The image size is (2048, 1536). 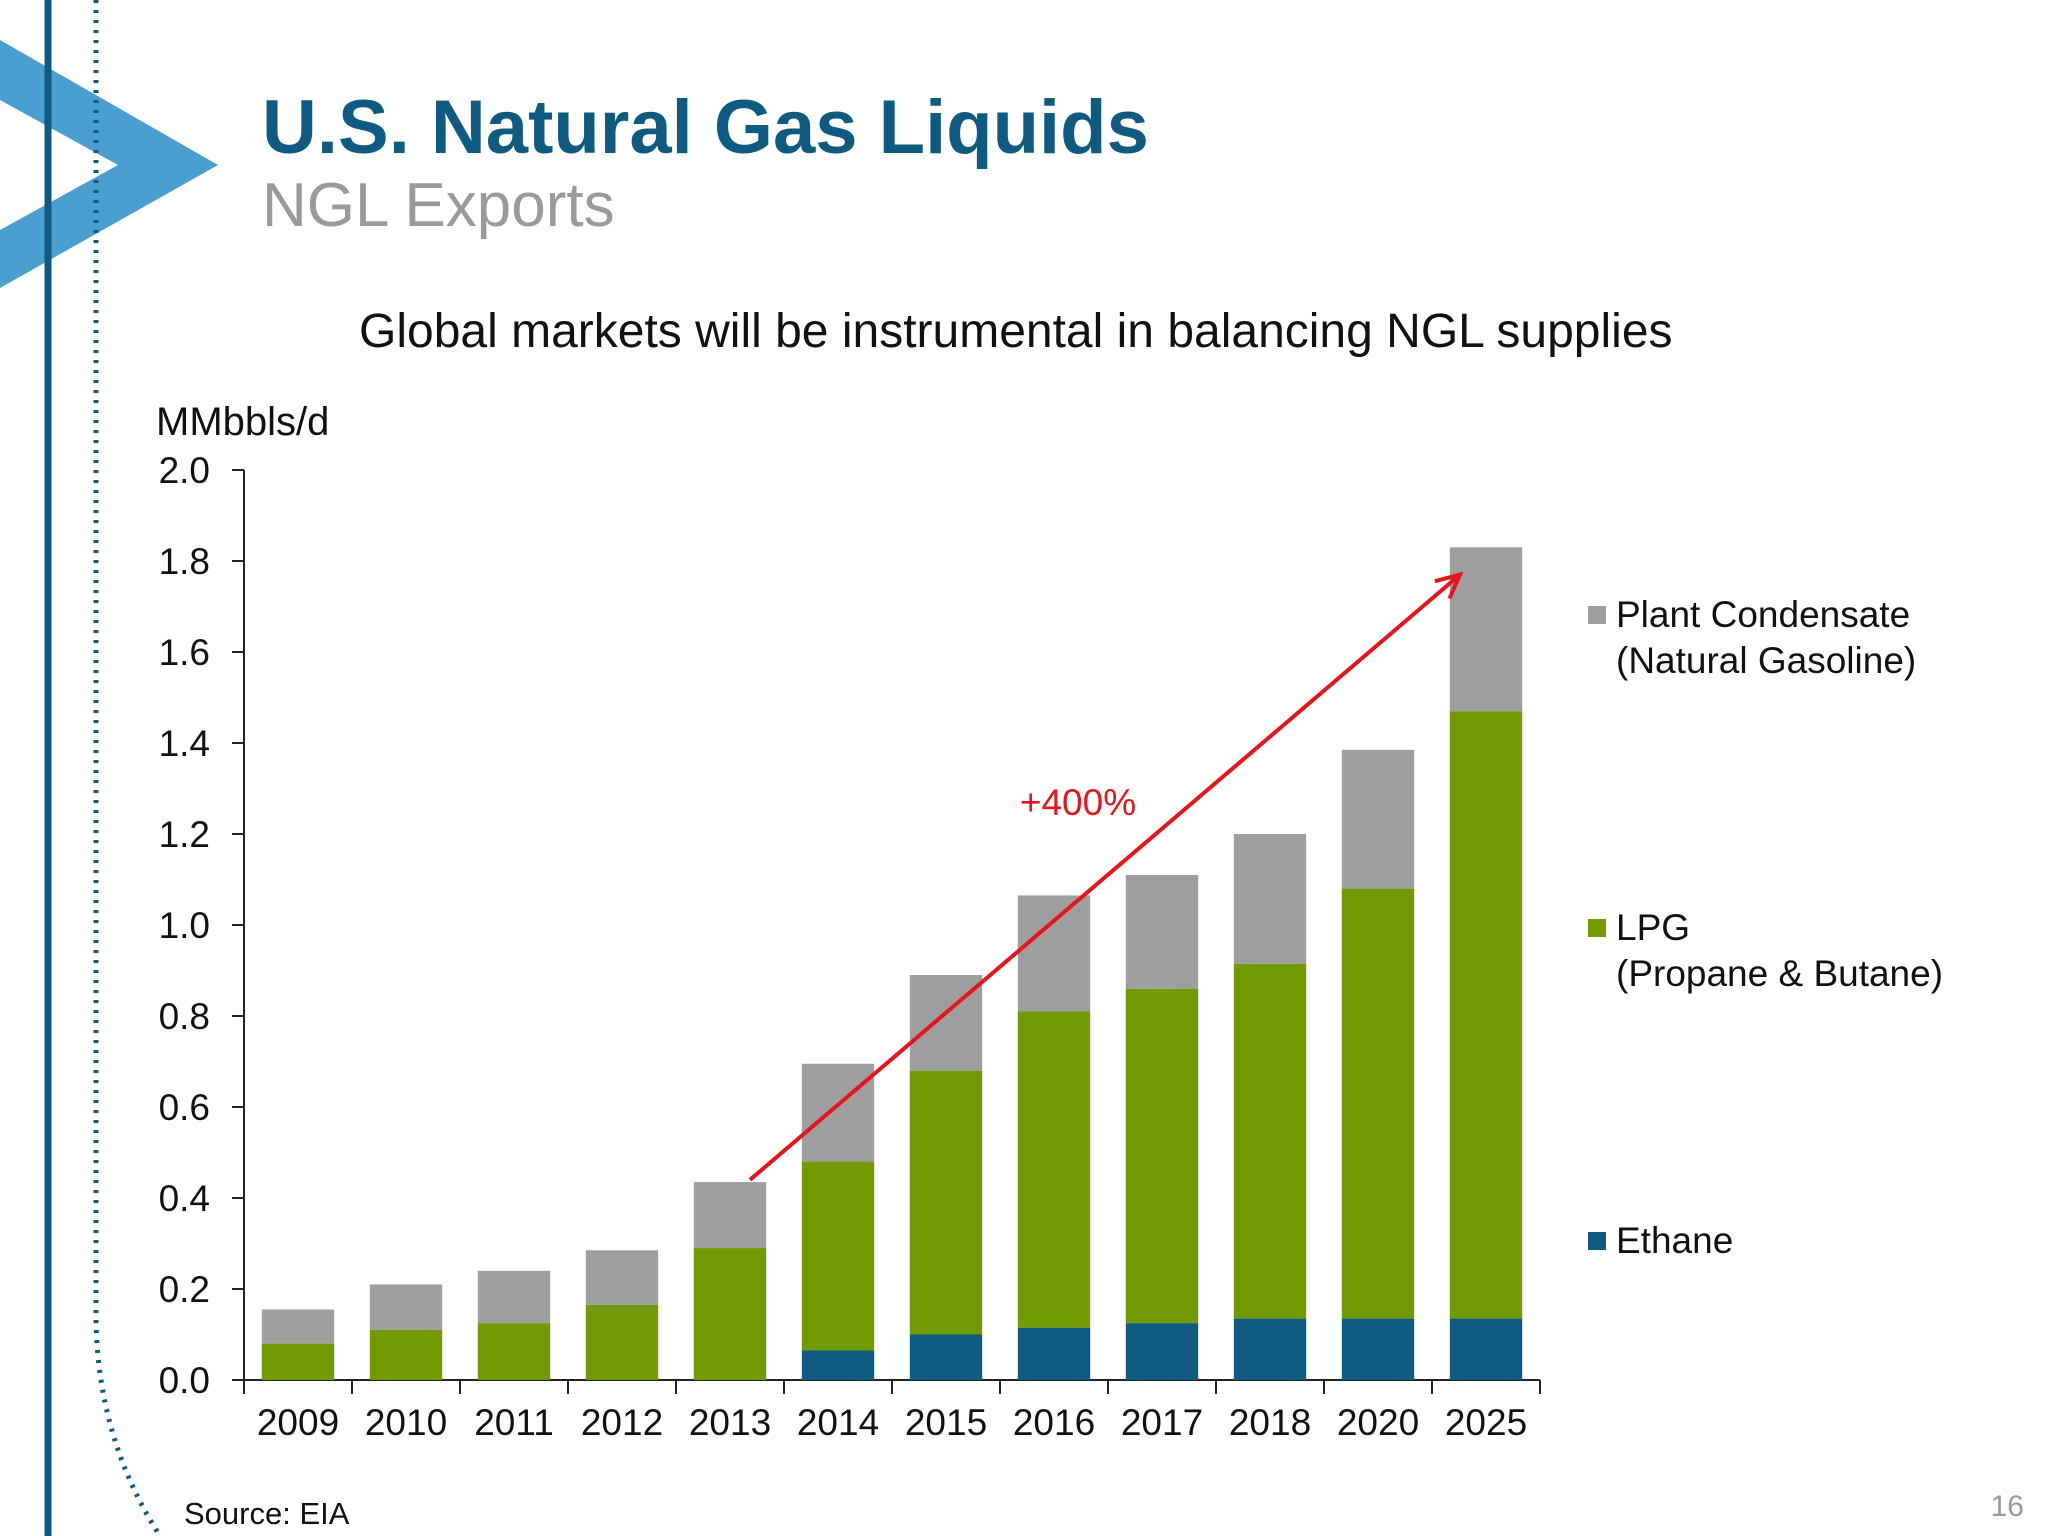 I want to click on y-tick-label: 1.0, so click(x=184, y=925).